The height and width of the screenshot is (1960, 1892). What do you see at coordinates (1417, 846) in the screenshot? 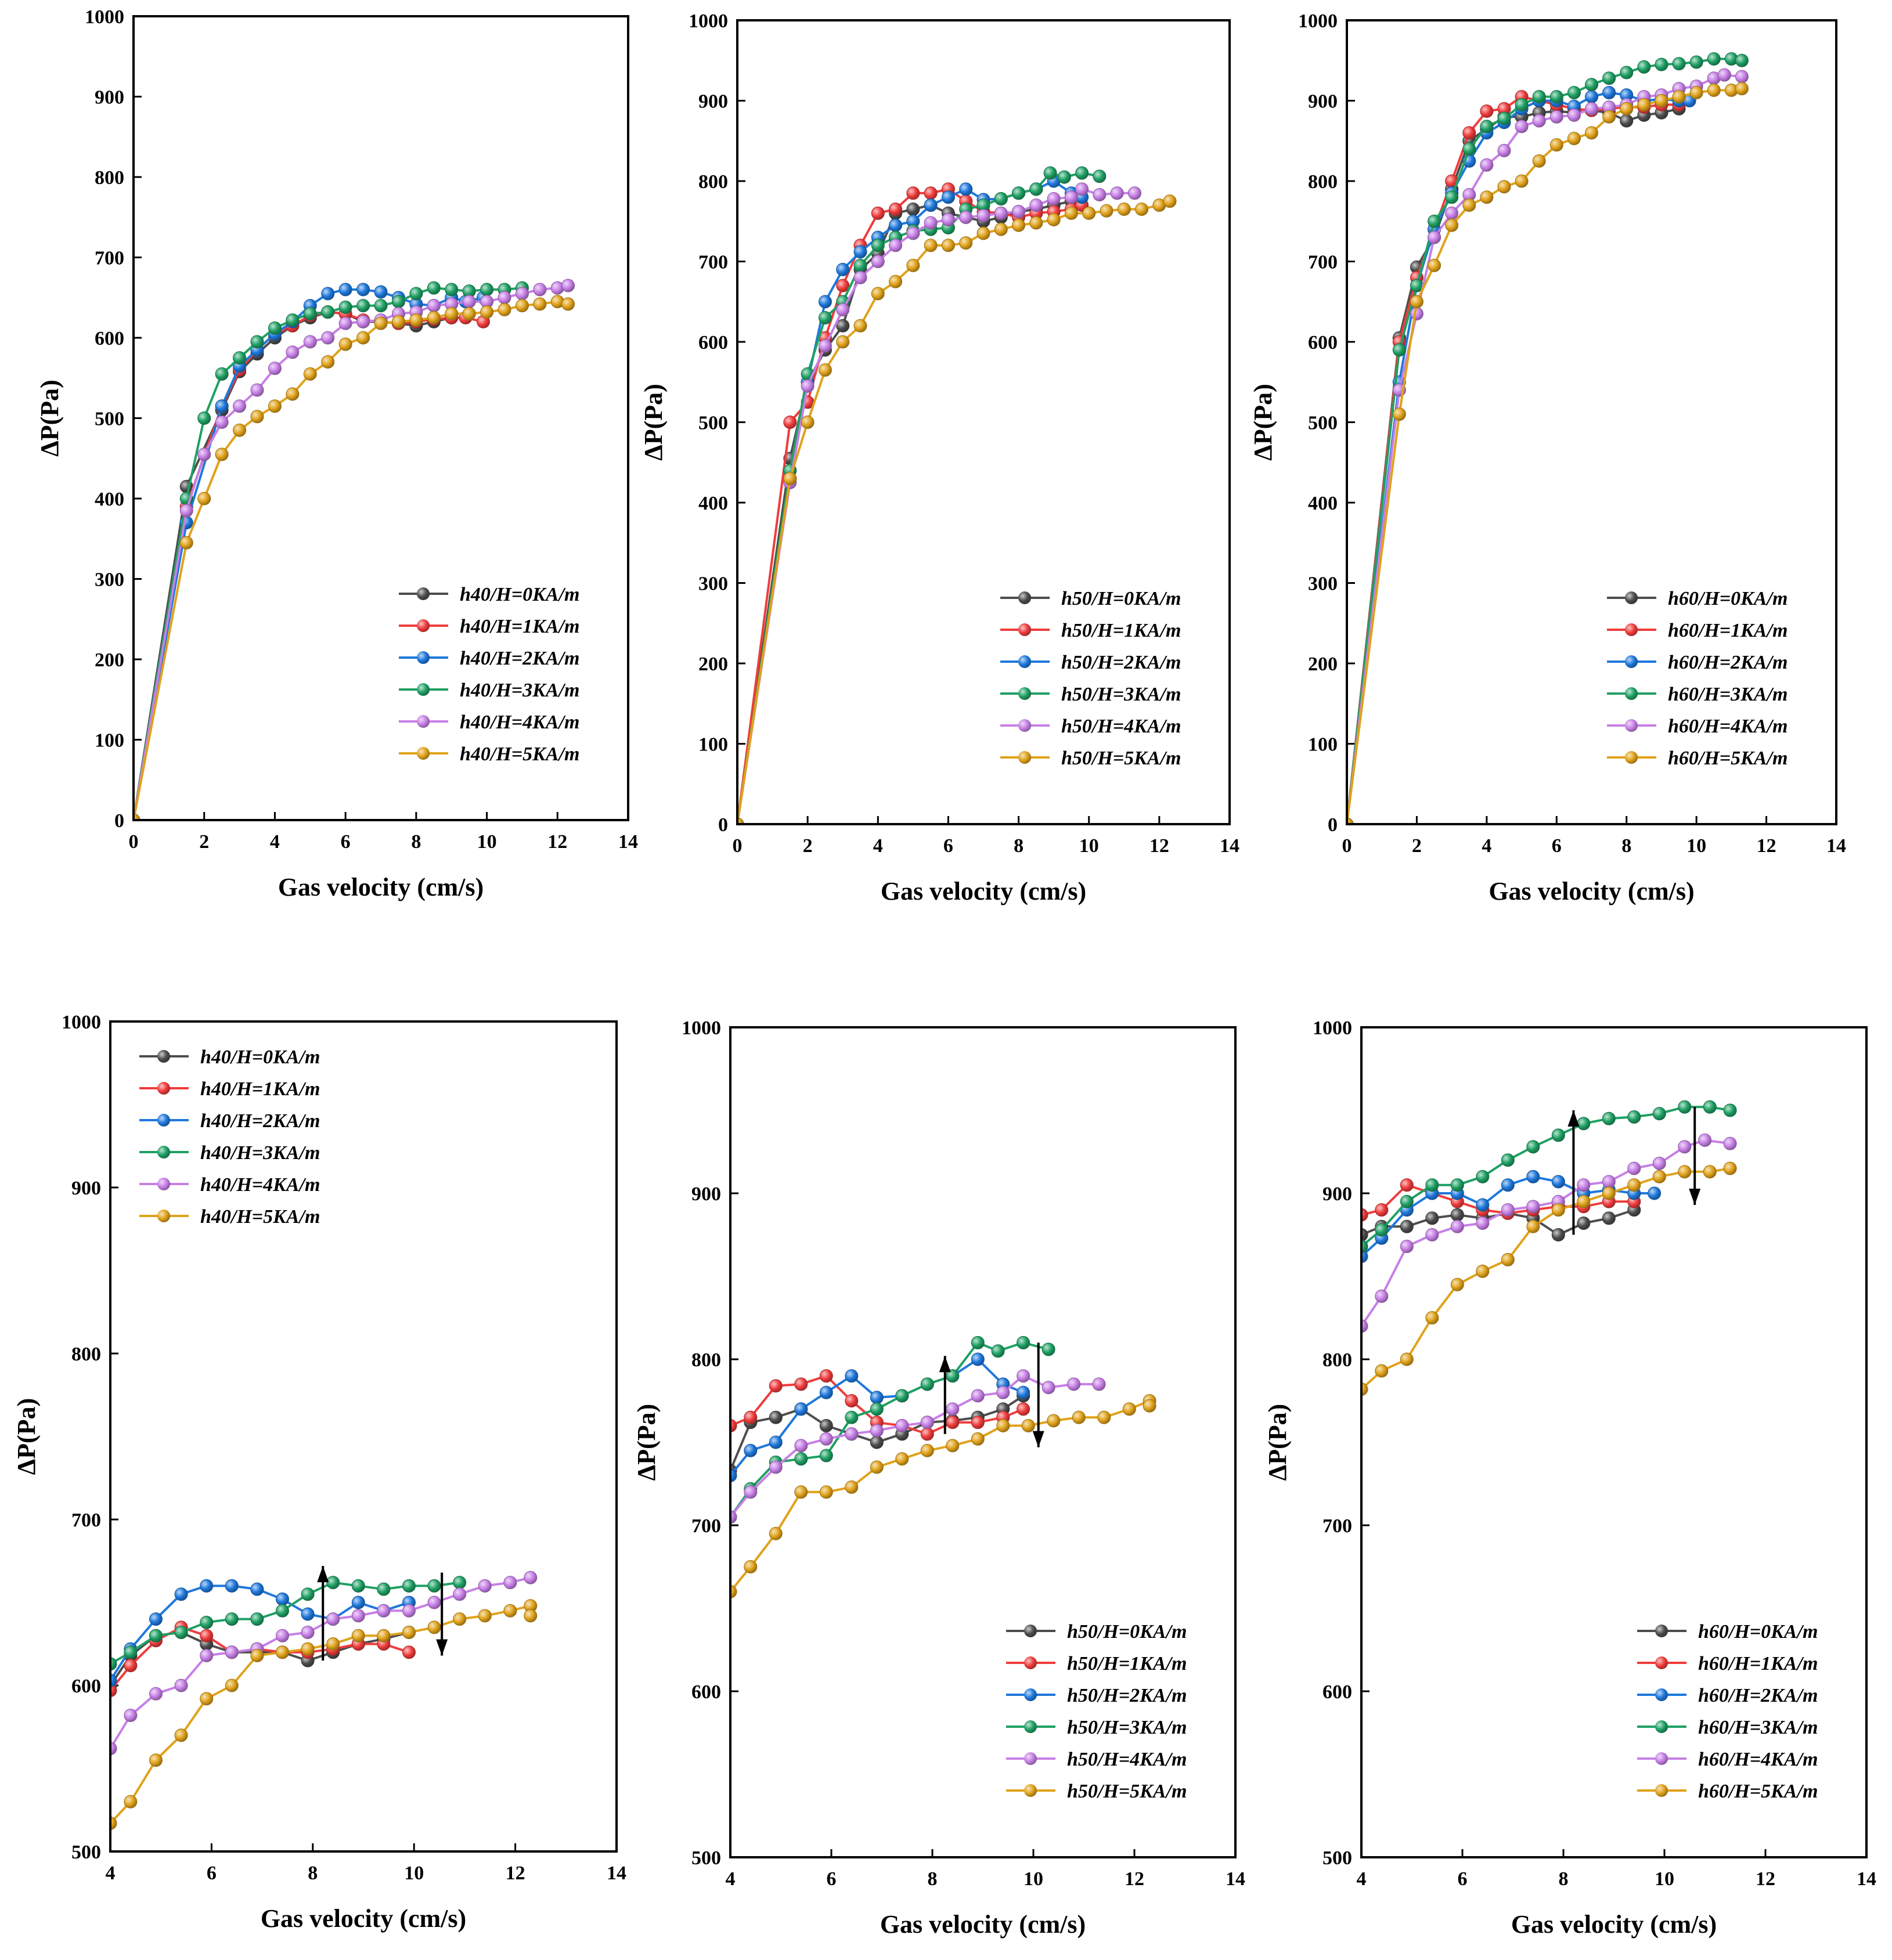
I see `x-tick-label: 2` at bounding box center [1417, 846].